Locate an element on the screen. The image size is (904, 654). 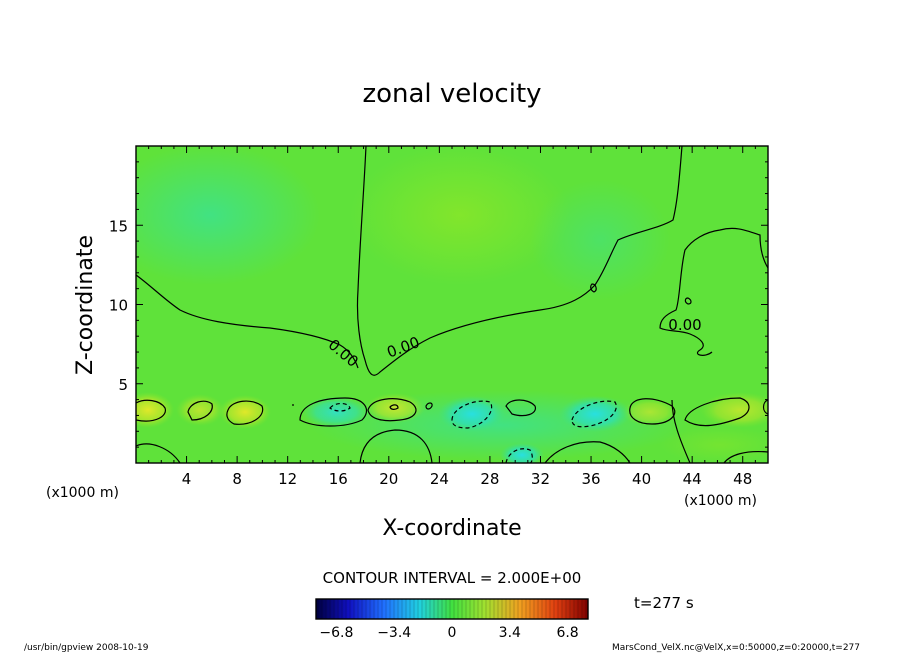
colorbar-frame is located at coordinates (452, 609).